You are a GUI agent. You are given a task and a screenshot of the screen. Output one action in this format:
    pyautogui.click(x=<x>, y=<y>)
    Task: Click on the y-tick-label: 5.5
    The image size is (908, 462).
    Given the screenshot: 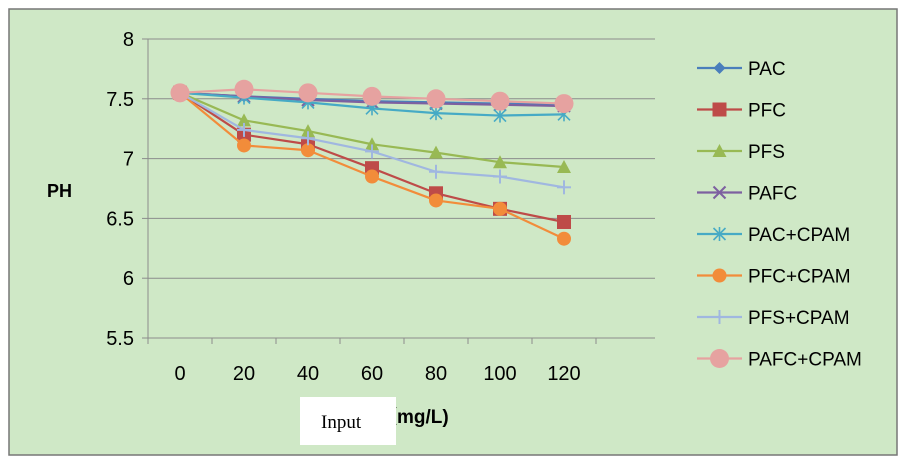 What is the action you would take?
    pyautogui.click(x=120, y=339)
    